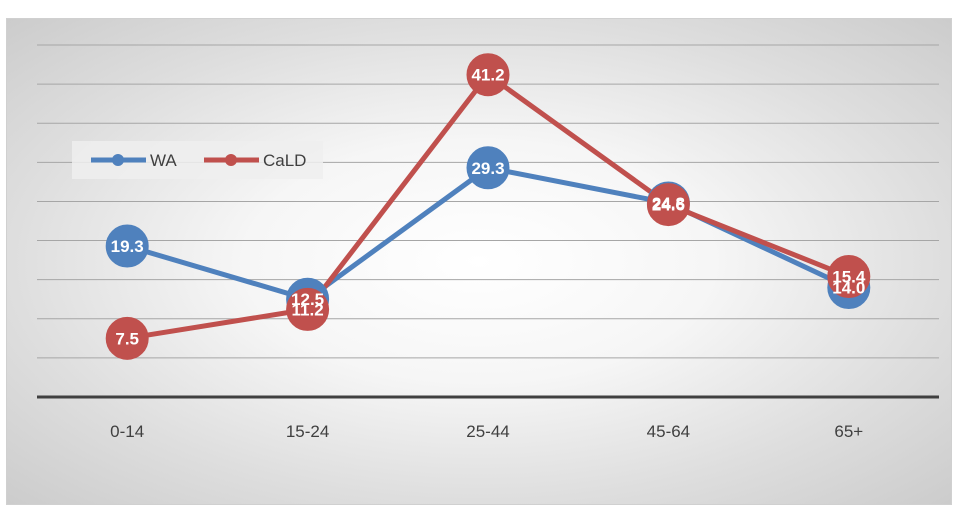  I want to click on legend-marker-cald, so click(231, 160).